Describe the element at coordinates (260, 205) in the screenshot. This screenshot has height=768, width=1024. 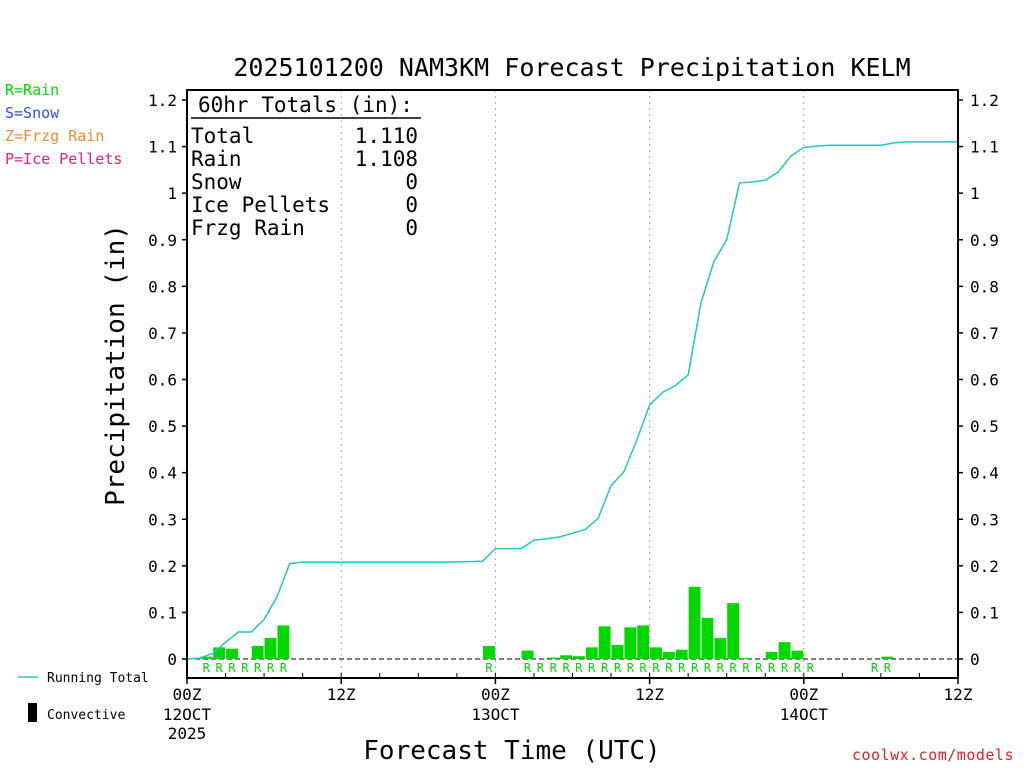
I see `totals-row-label: Ice Pellets` at that location.